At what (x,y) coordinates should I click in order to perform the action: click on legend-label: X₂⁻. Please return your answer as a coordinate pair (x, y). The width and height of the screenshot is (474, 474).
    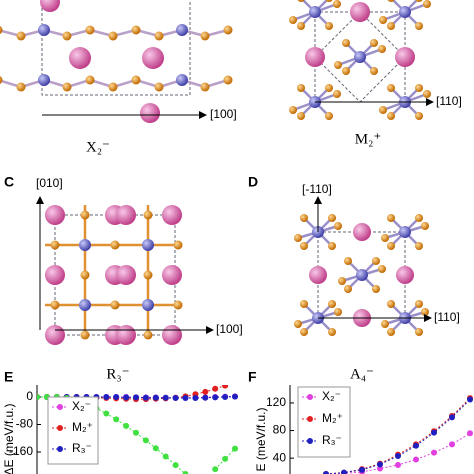
    Looking at the image, I should click on (331, 396).